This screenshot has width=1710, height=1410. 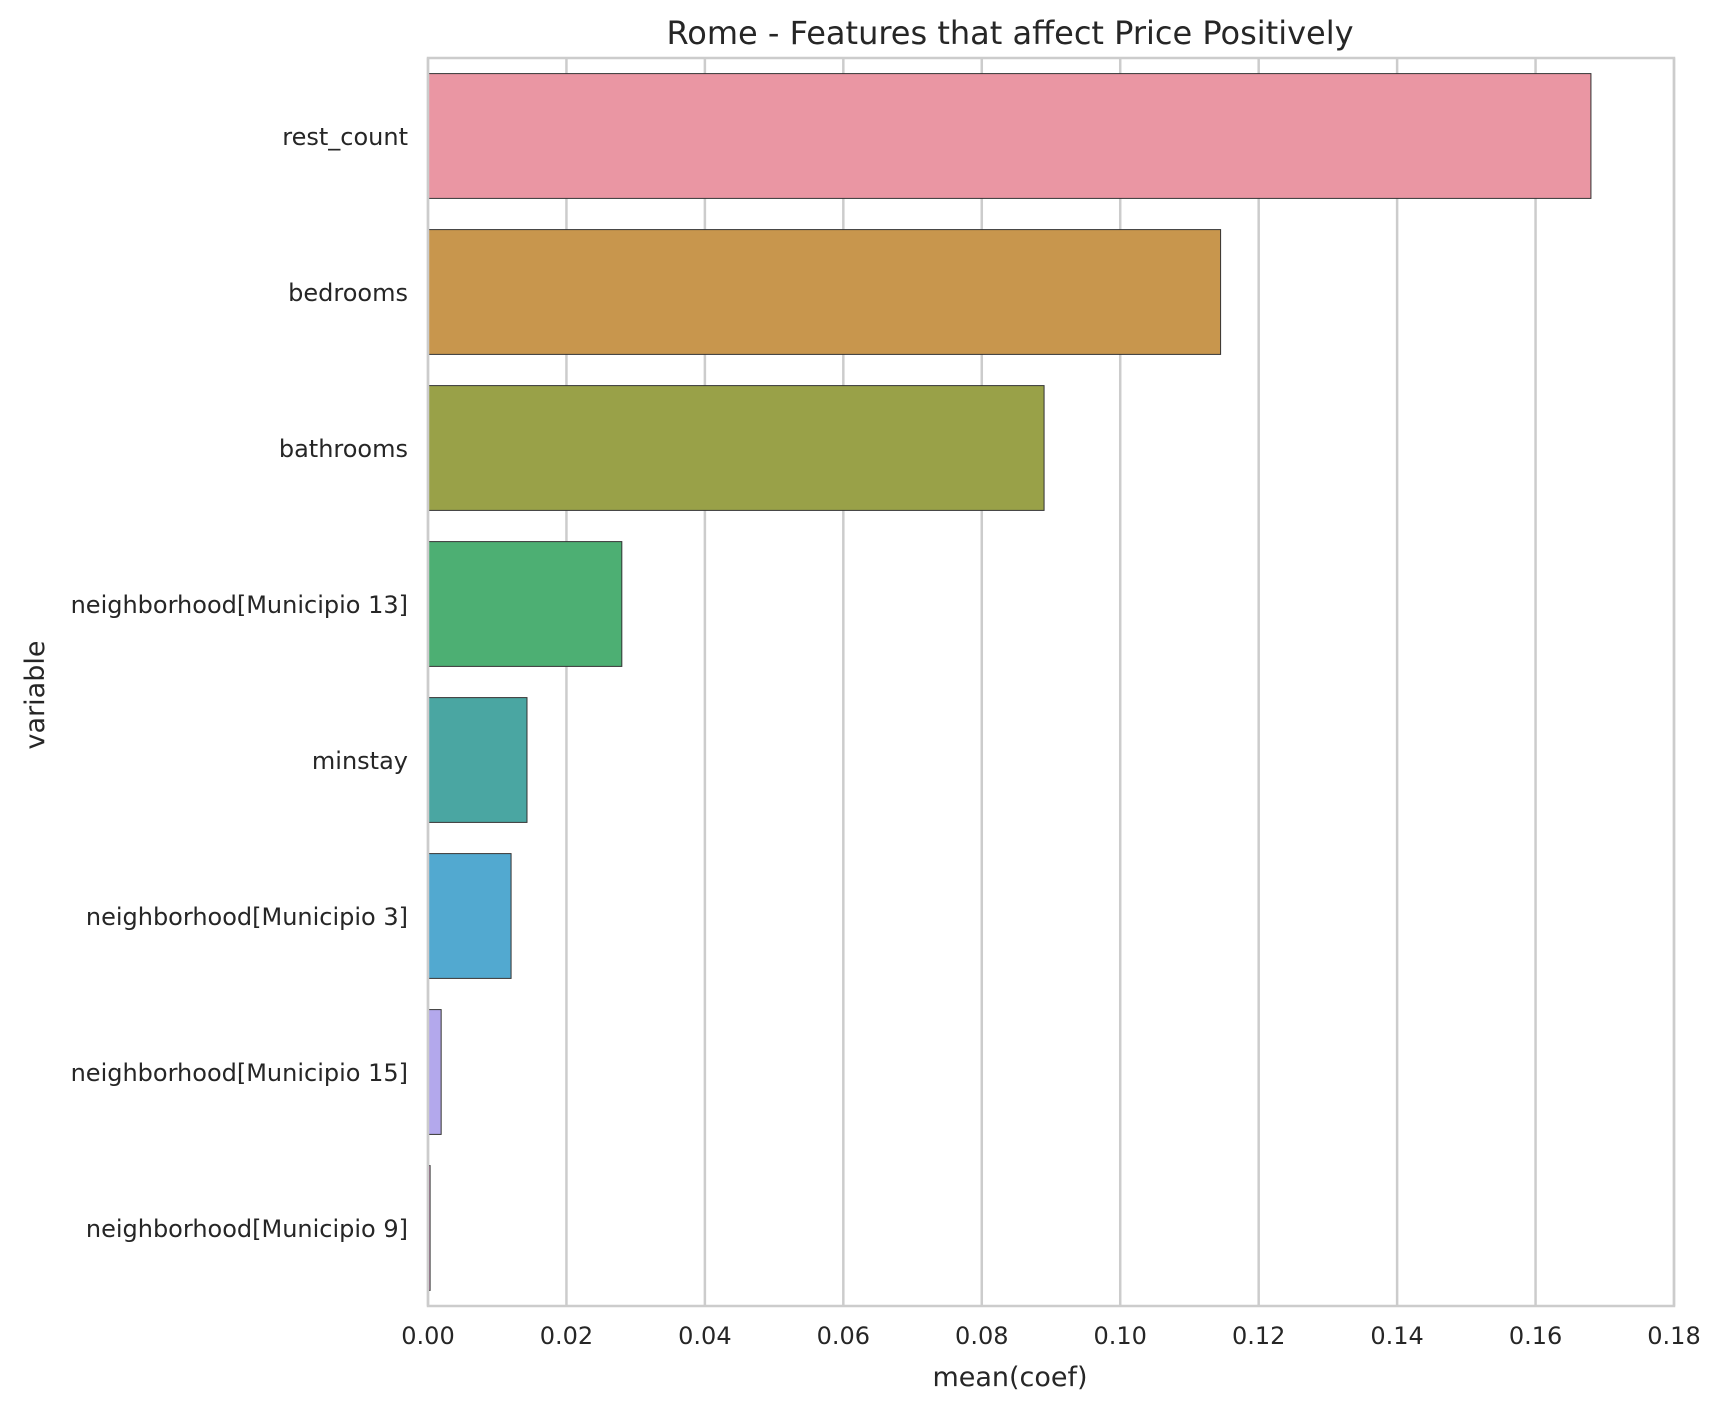 What do you see at coordinates (1120, 1336) in the screenshot?
I see `x-tick-label: 0.10` at bounding box center [1120, 1336].